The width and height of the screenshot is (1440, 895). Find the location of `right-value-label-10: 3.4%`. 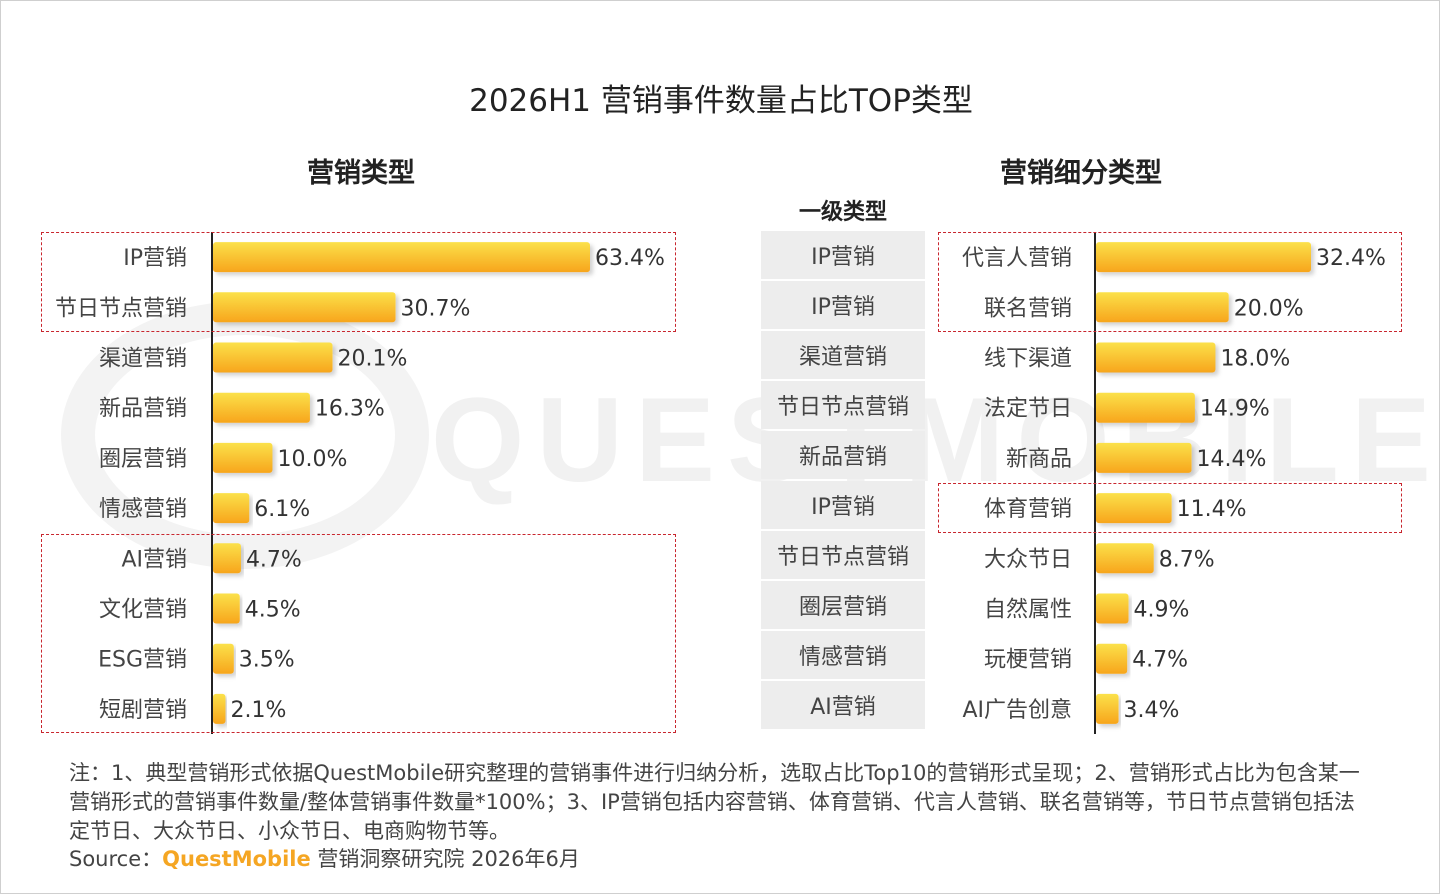

right-value-label-10: 3.4% is located at coordinates (1152, 710).